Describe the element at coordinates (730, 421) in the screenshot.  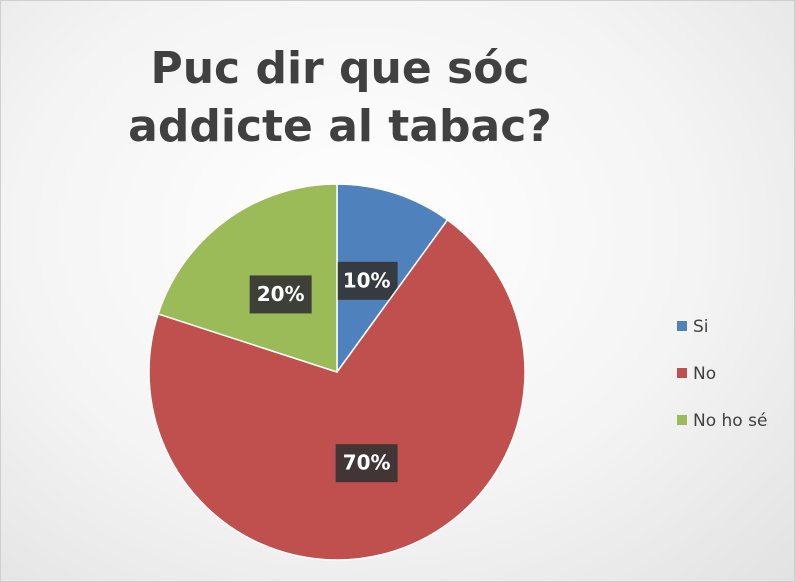
I see `legend-label: No ho sé` at that location.